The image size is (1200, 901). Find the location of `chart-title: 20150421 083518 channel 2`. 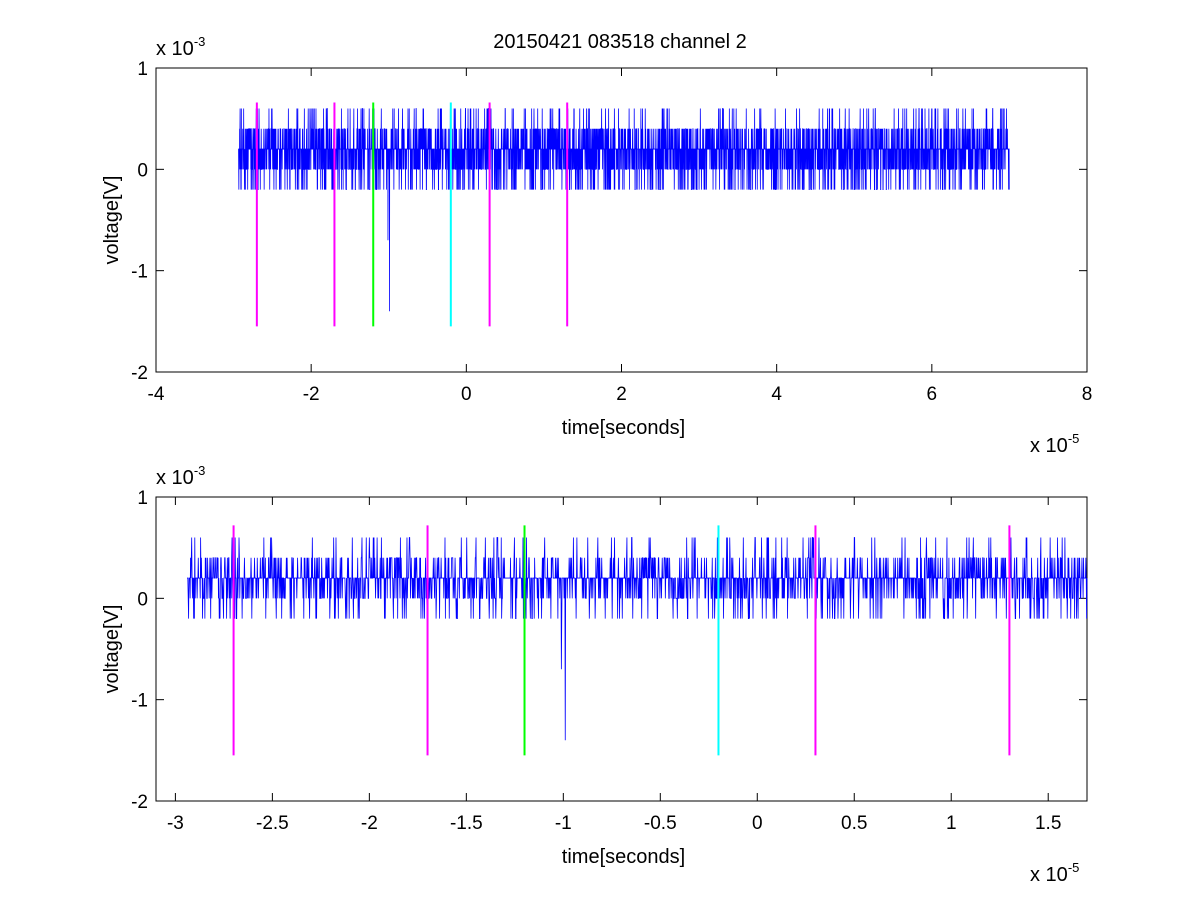

chart-title: 20150421 083518 channel 2 is located at coordinates (620, 42).